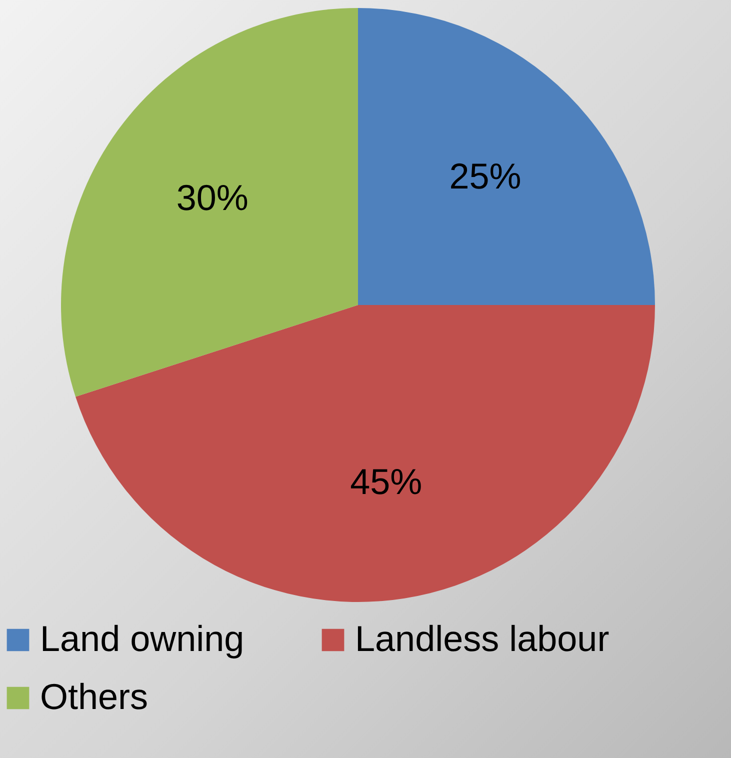 The width and height of the screenshot is (731, 758). Describe the element at coordinates (485, 176) in the screenshot. I see `data-label: 25%` at that location.